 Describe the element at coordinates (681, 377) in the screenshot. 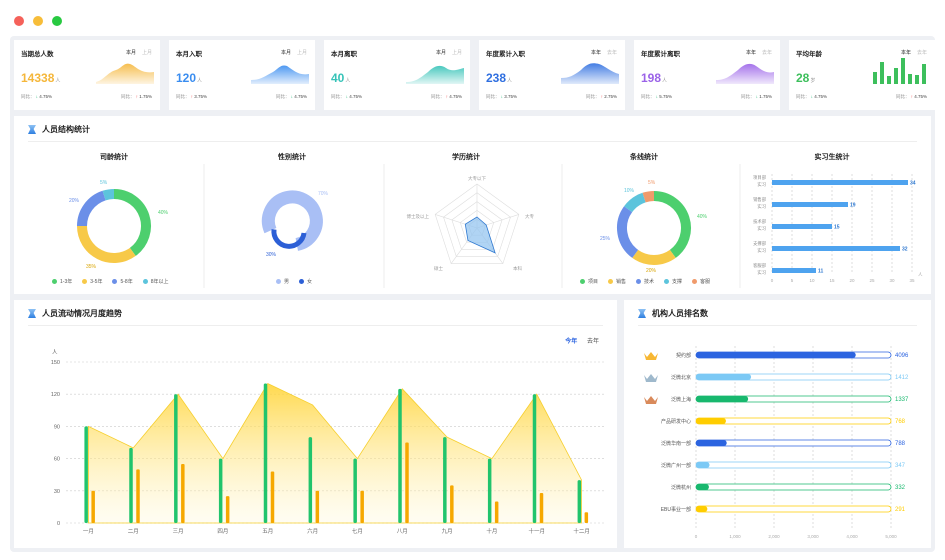

I see `category-label: 泛微北京` at that location.